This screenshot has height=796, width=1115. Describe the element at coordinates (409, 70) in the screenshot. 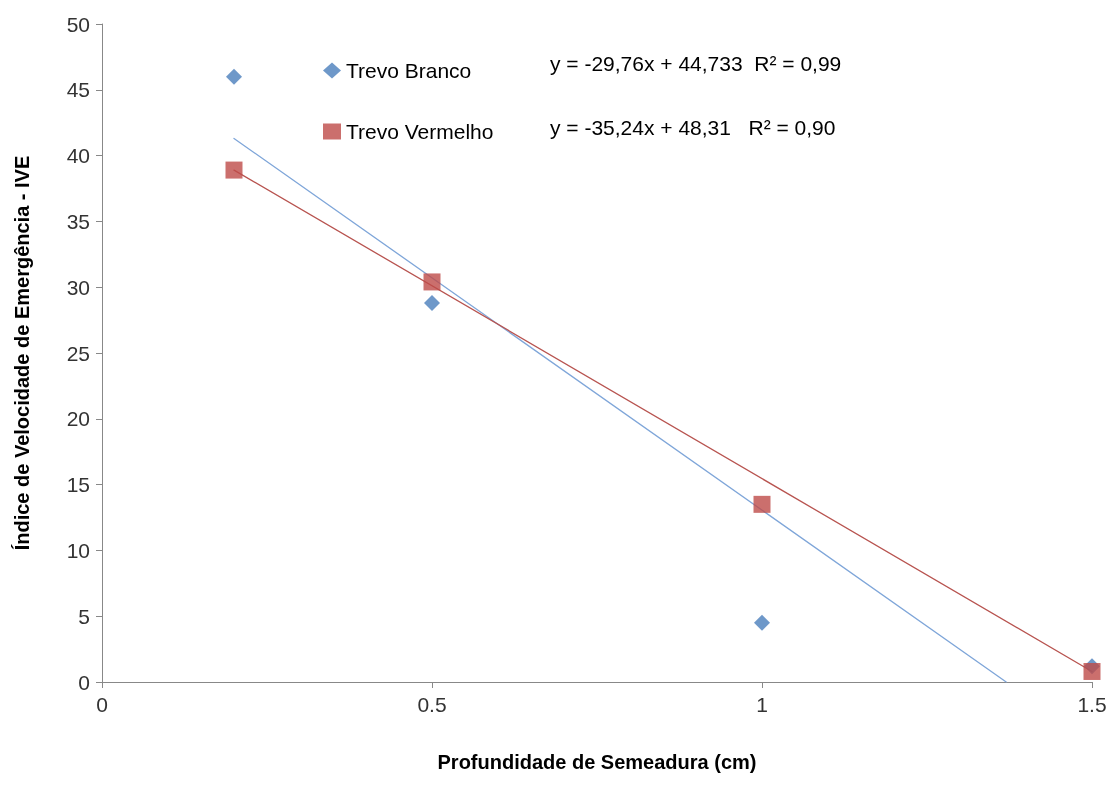

I see `legend-label: Trevo Branco` at that location.